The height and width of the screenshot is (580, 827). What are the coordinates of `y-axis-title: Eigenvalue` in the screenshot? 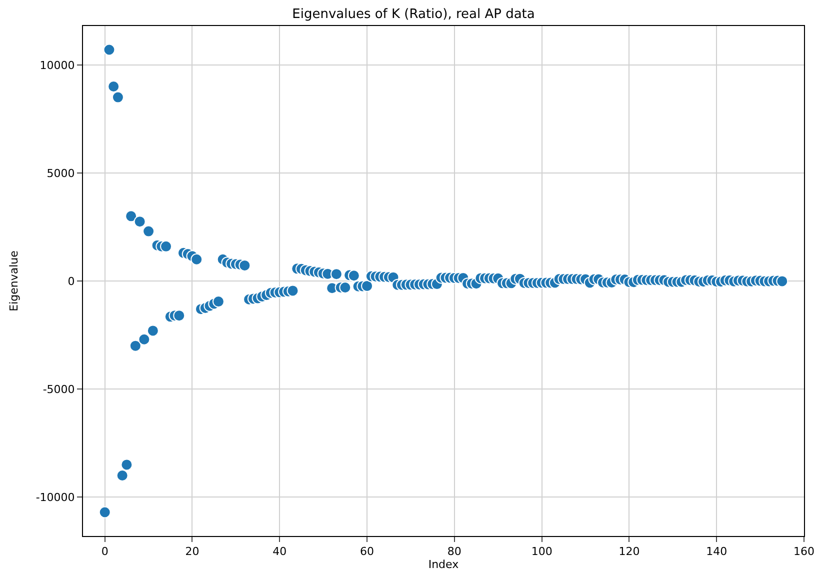 It's located at (13, 281).